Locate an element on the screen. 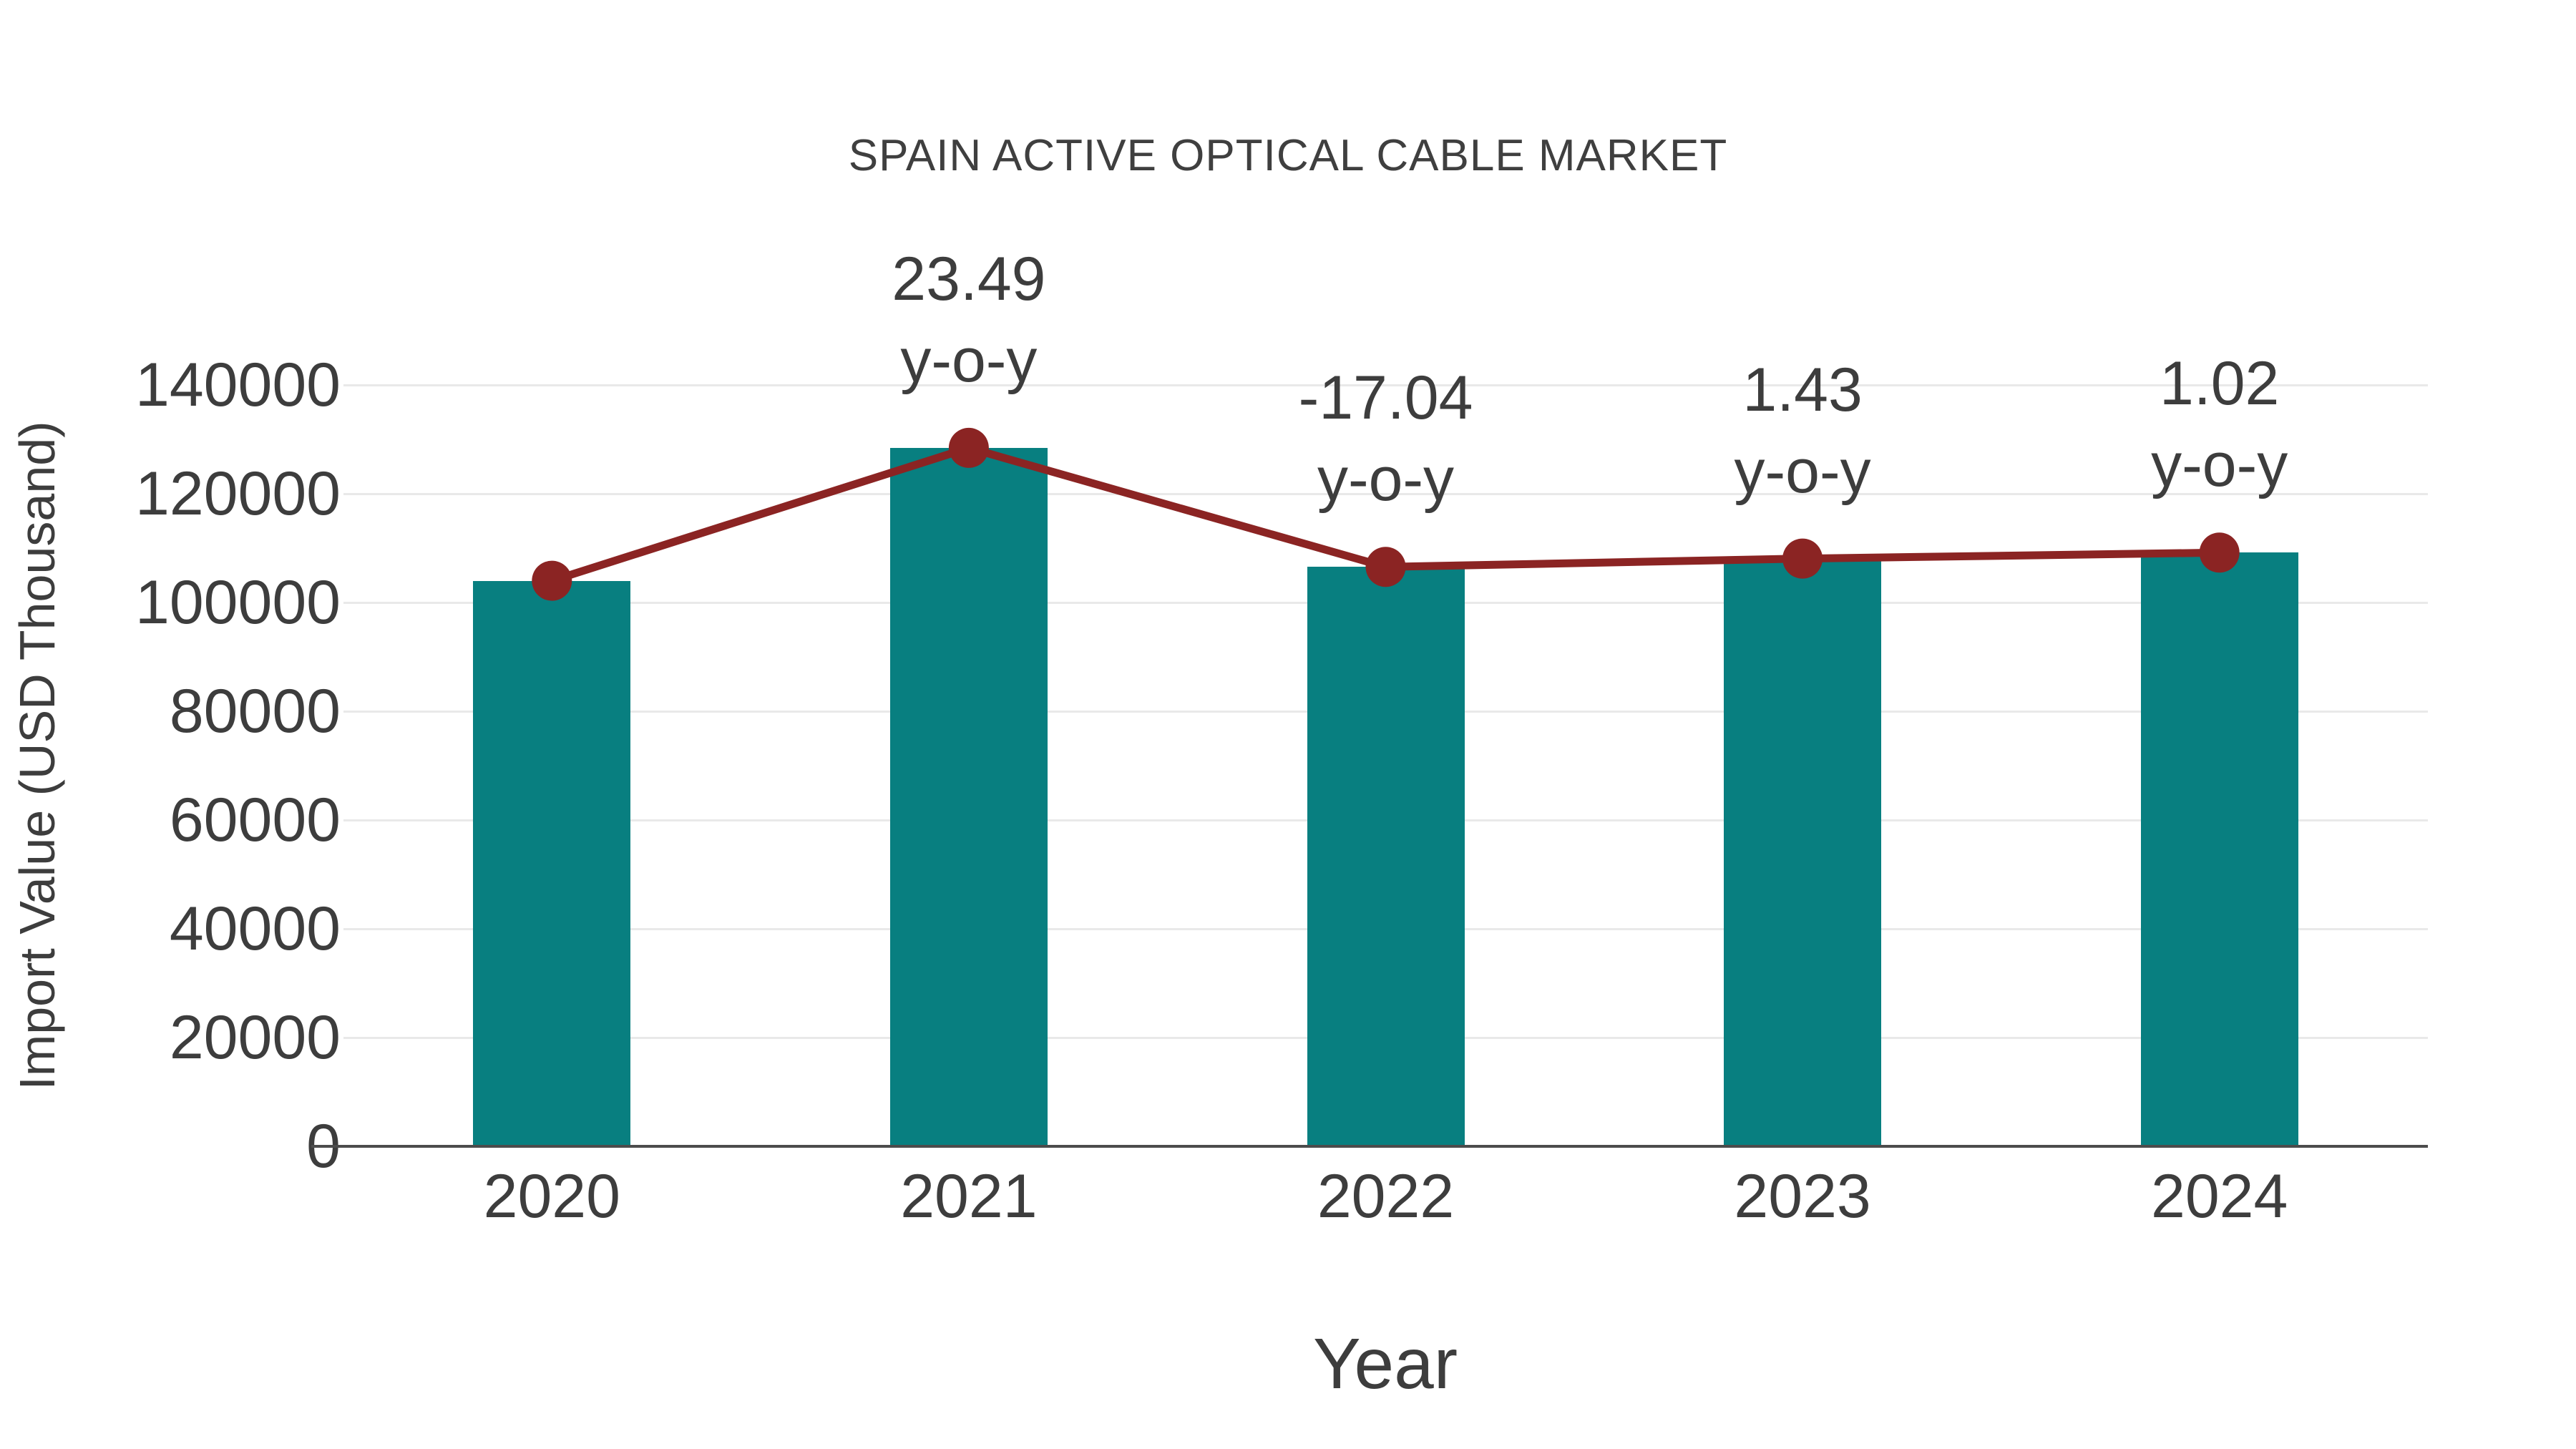 Image resolution: width=2576 pixels, height=1449 pixels. bar-2022 is located at coordinates (1386, 856).